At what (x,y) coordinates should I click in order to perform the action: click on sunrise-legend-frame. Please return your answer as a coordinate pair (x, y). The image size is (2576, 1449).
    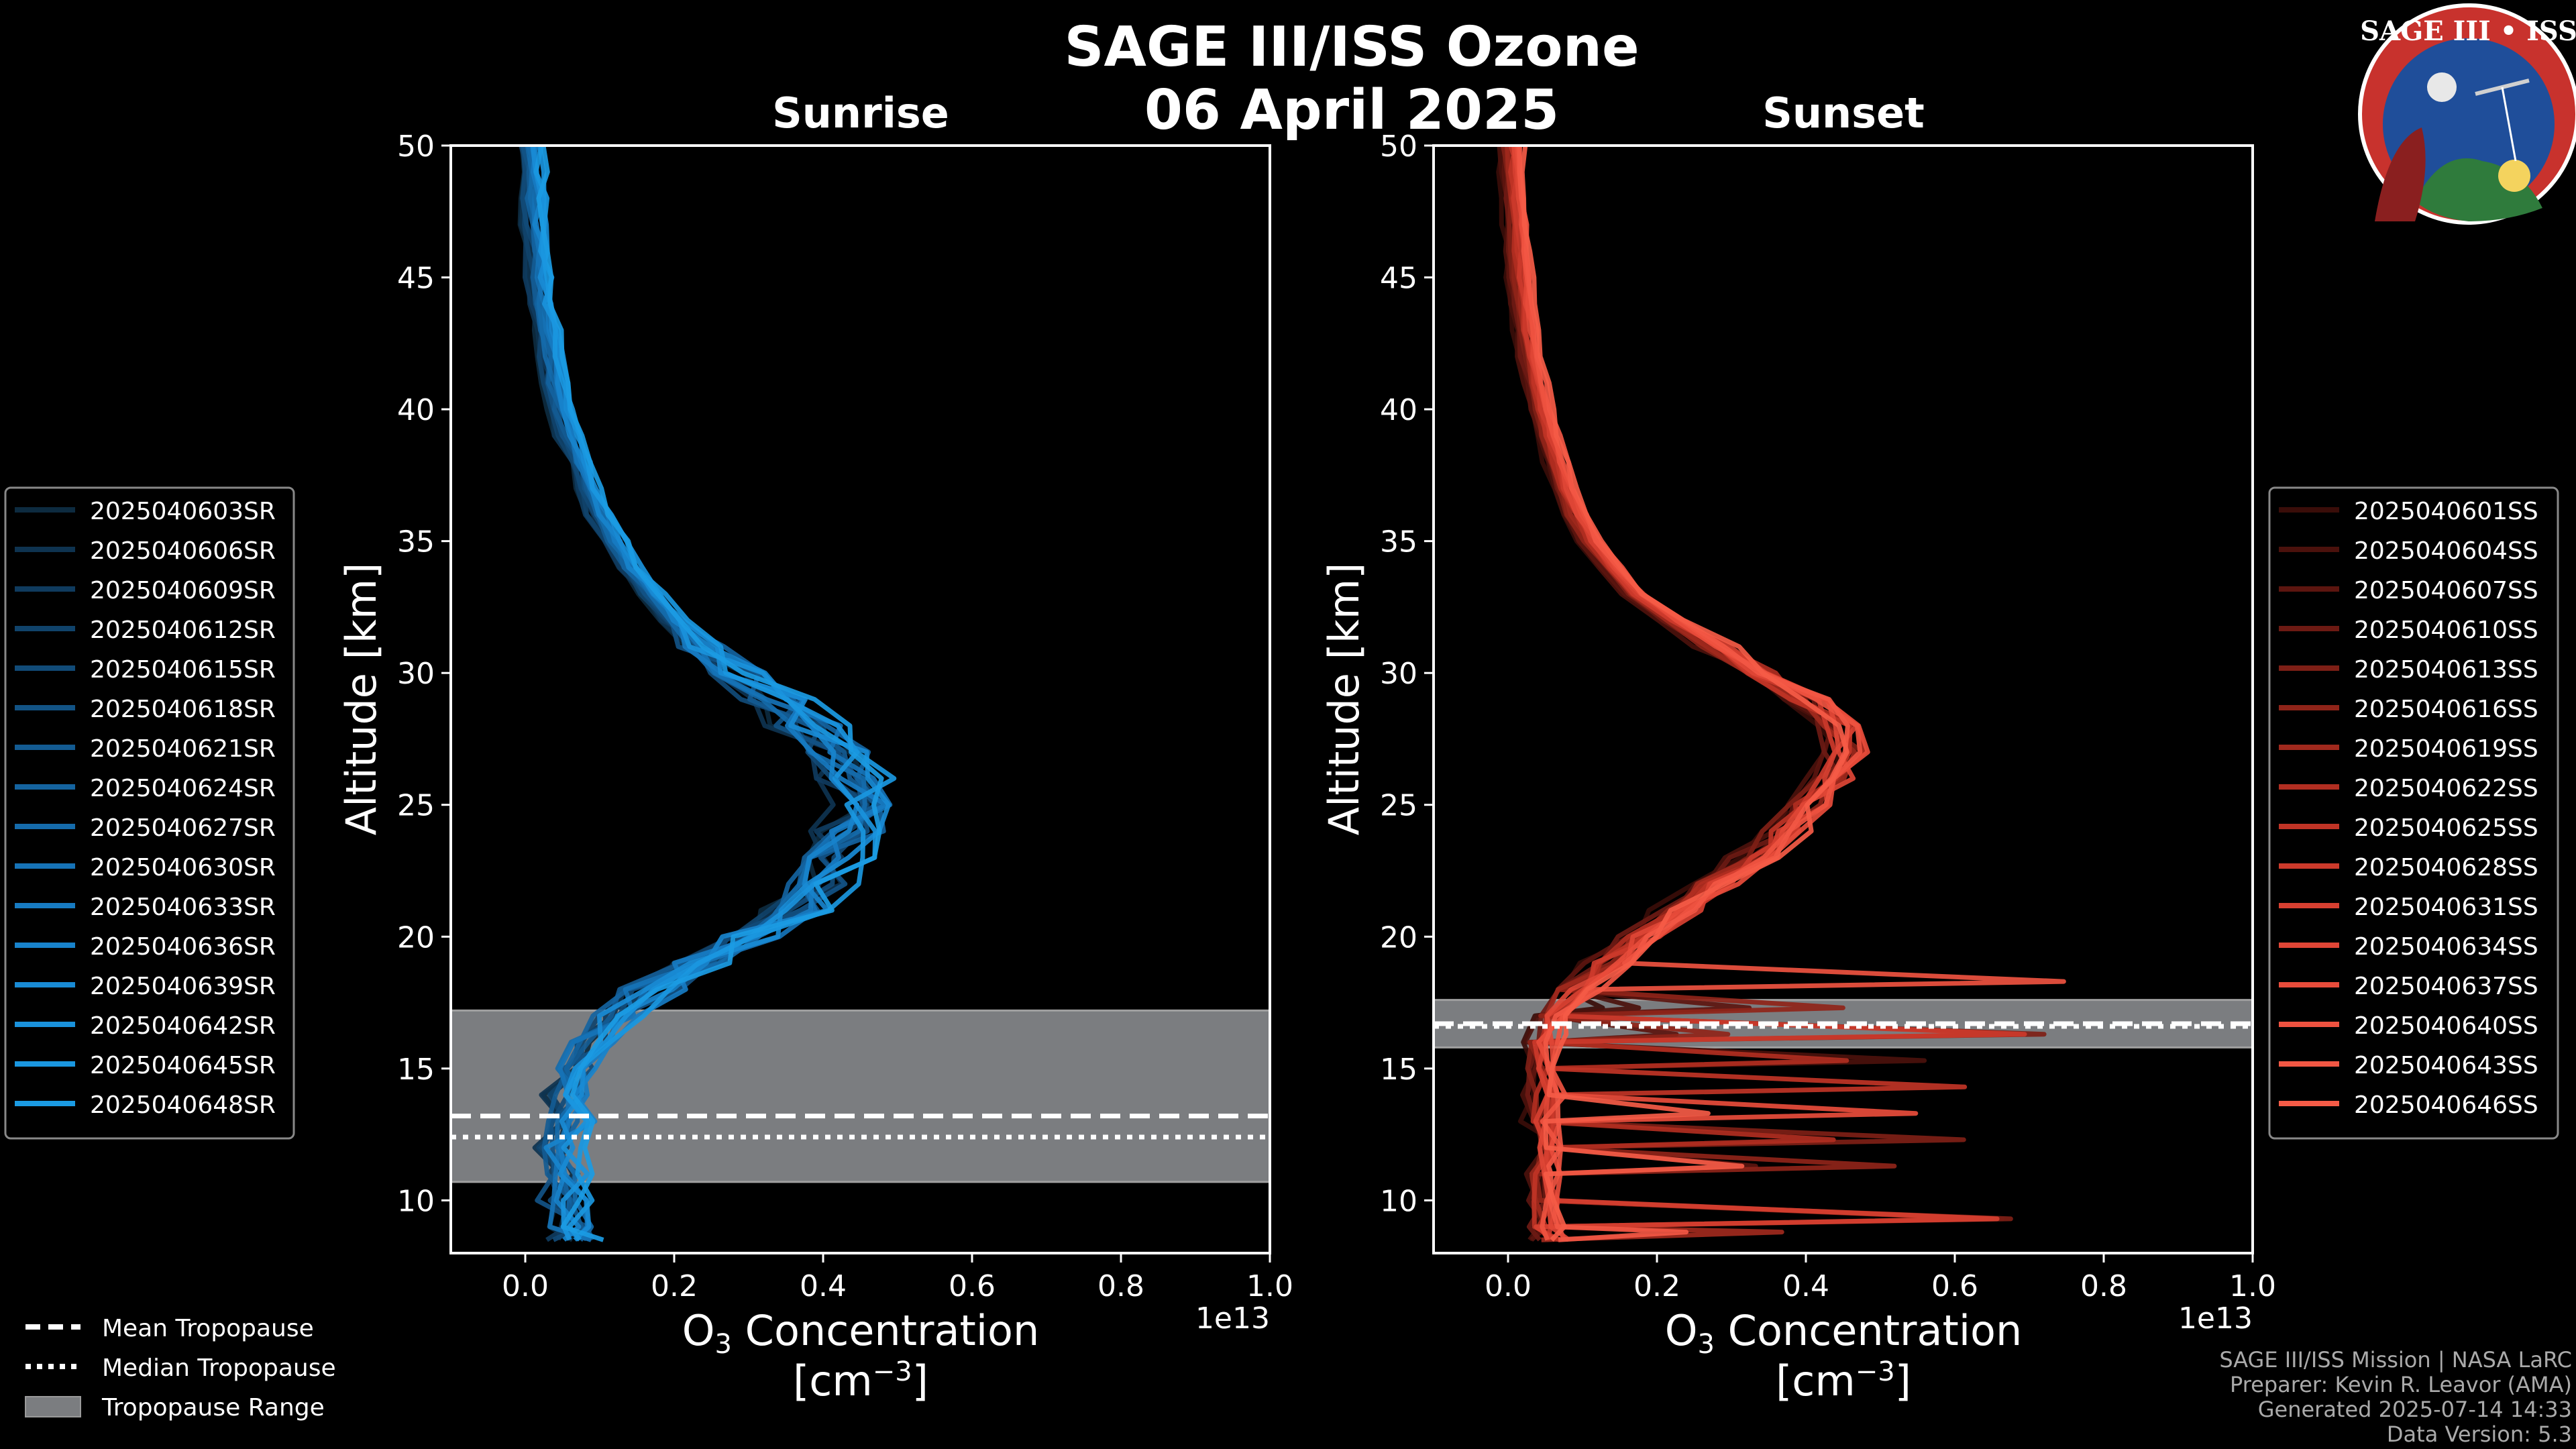
    Looking at the image, I should click on (149, 813).